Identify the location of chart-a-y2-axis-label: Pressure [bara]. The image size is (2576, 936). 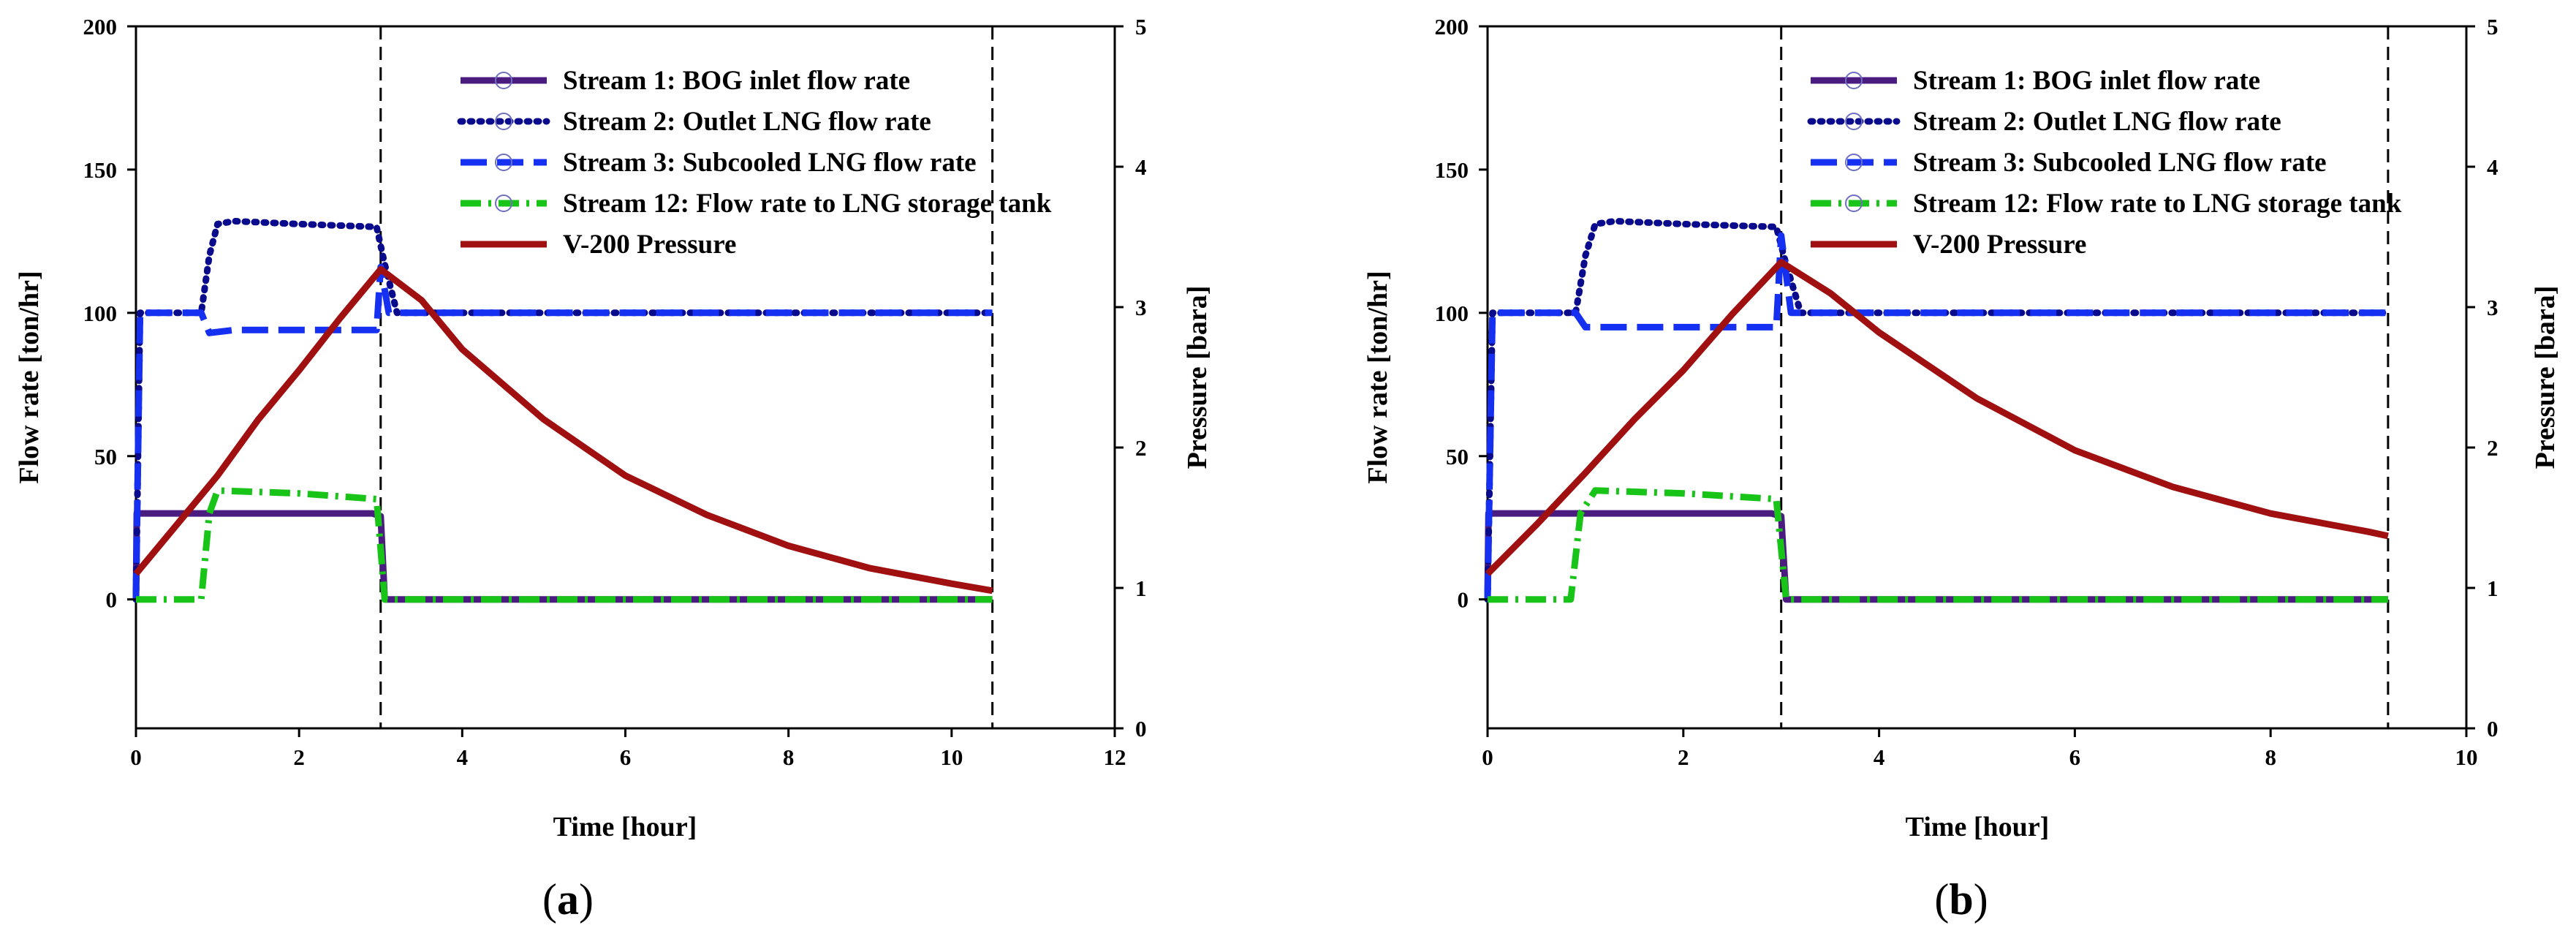
(1197, 377).